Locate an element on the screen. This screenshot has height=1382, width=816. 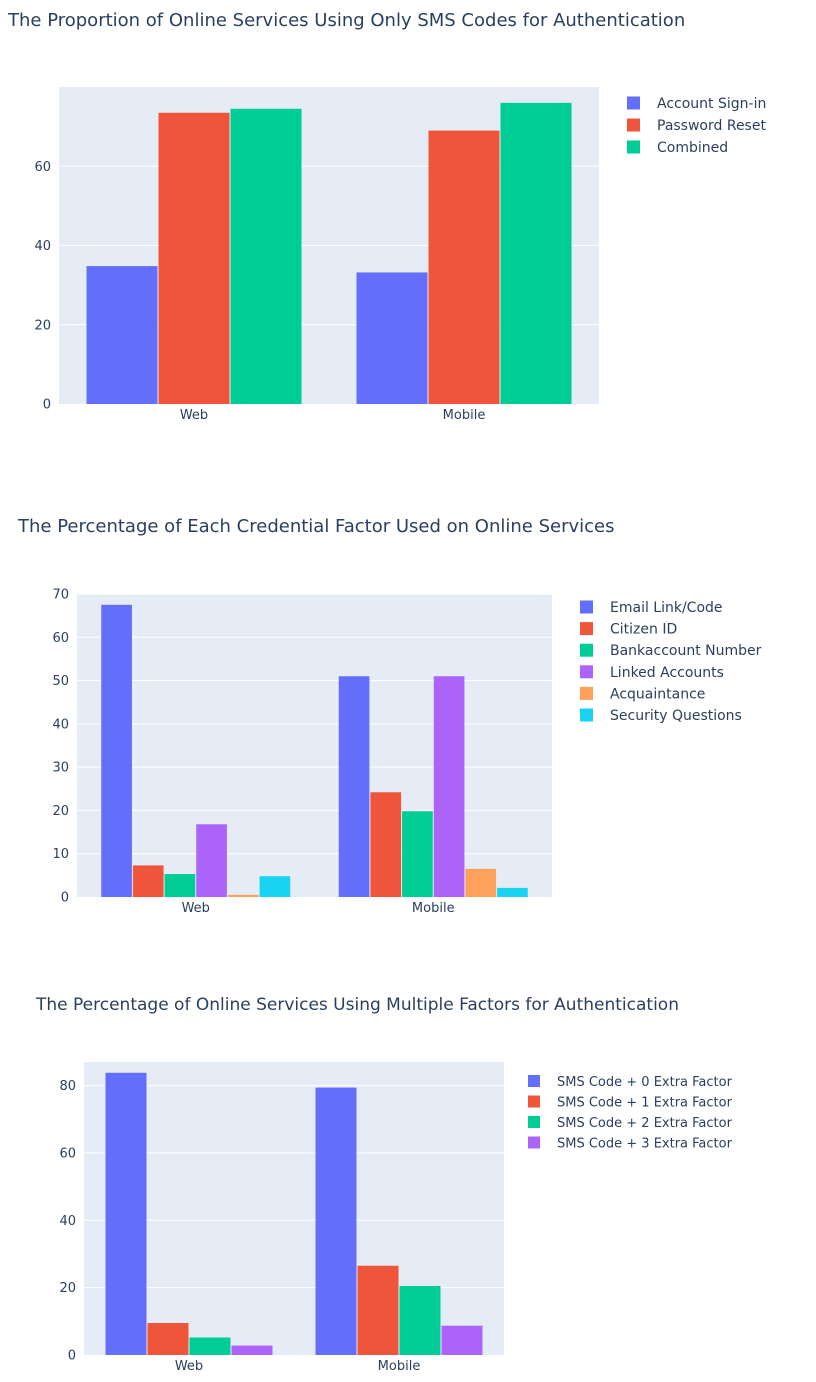
bar-account-sign-in-mobile is located at coordinates (392, 338).